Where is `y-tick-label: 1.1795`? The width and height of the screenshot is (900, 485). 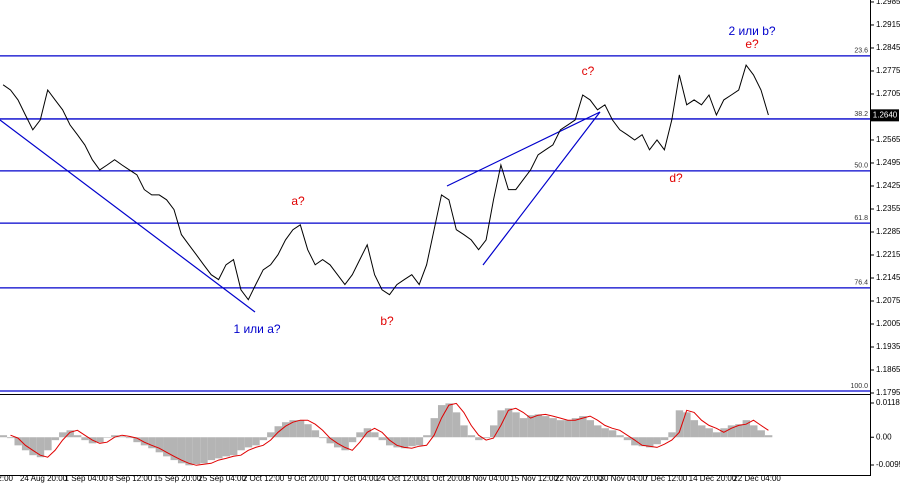 y-tick-label: 1.1795 is located at coordinates (888, 392).